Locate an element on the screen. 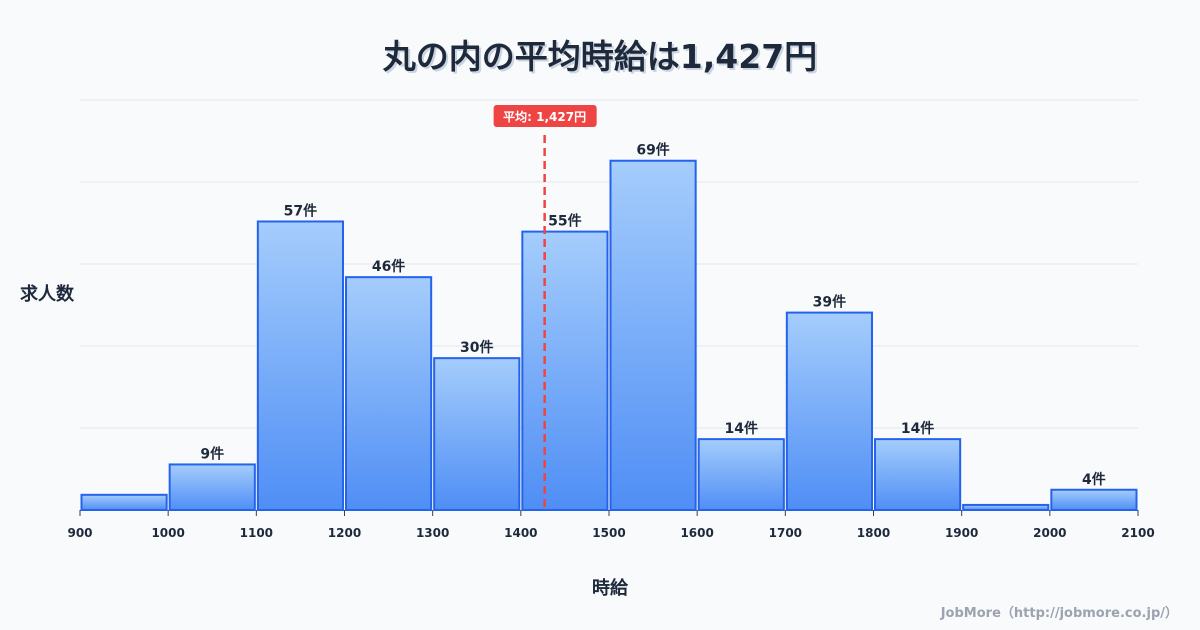 This screenshot has height=630, width=1200. credit-text: JobMore（http://jobmore.co.jp/） is located at coordinates (1059, 613).